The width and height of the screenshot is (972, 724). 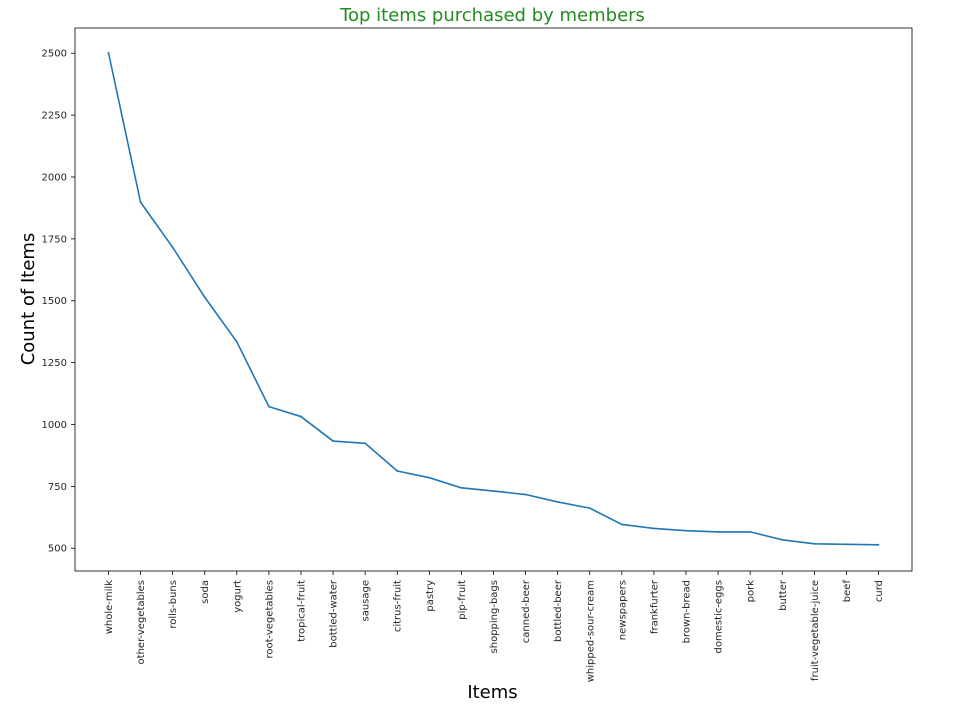 I want to click on y-tick-label: 2500, so click(x=54, y=54).